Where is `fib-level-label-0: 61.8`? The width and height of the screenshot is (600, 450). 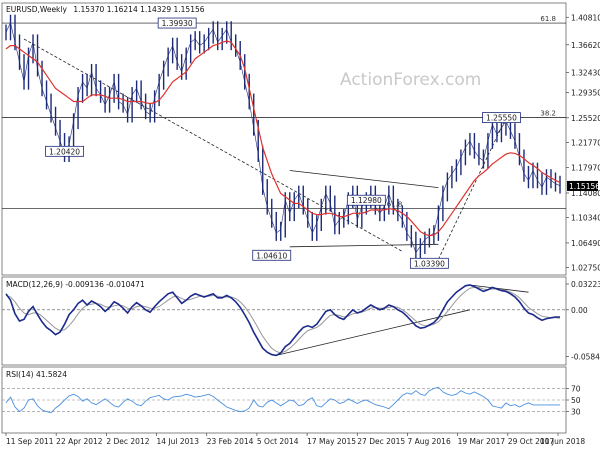
fib-level-label-0: 61.8 is located at coordinates (548, 19).